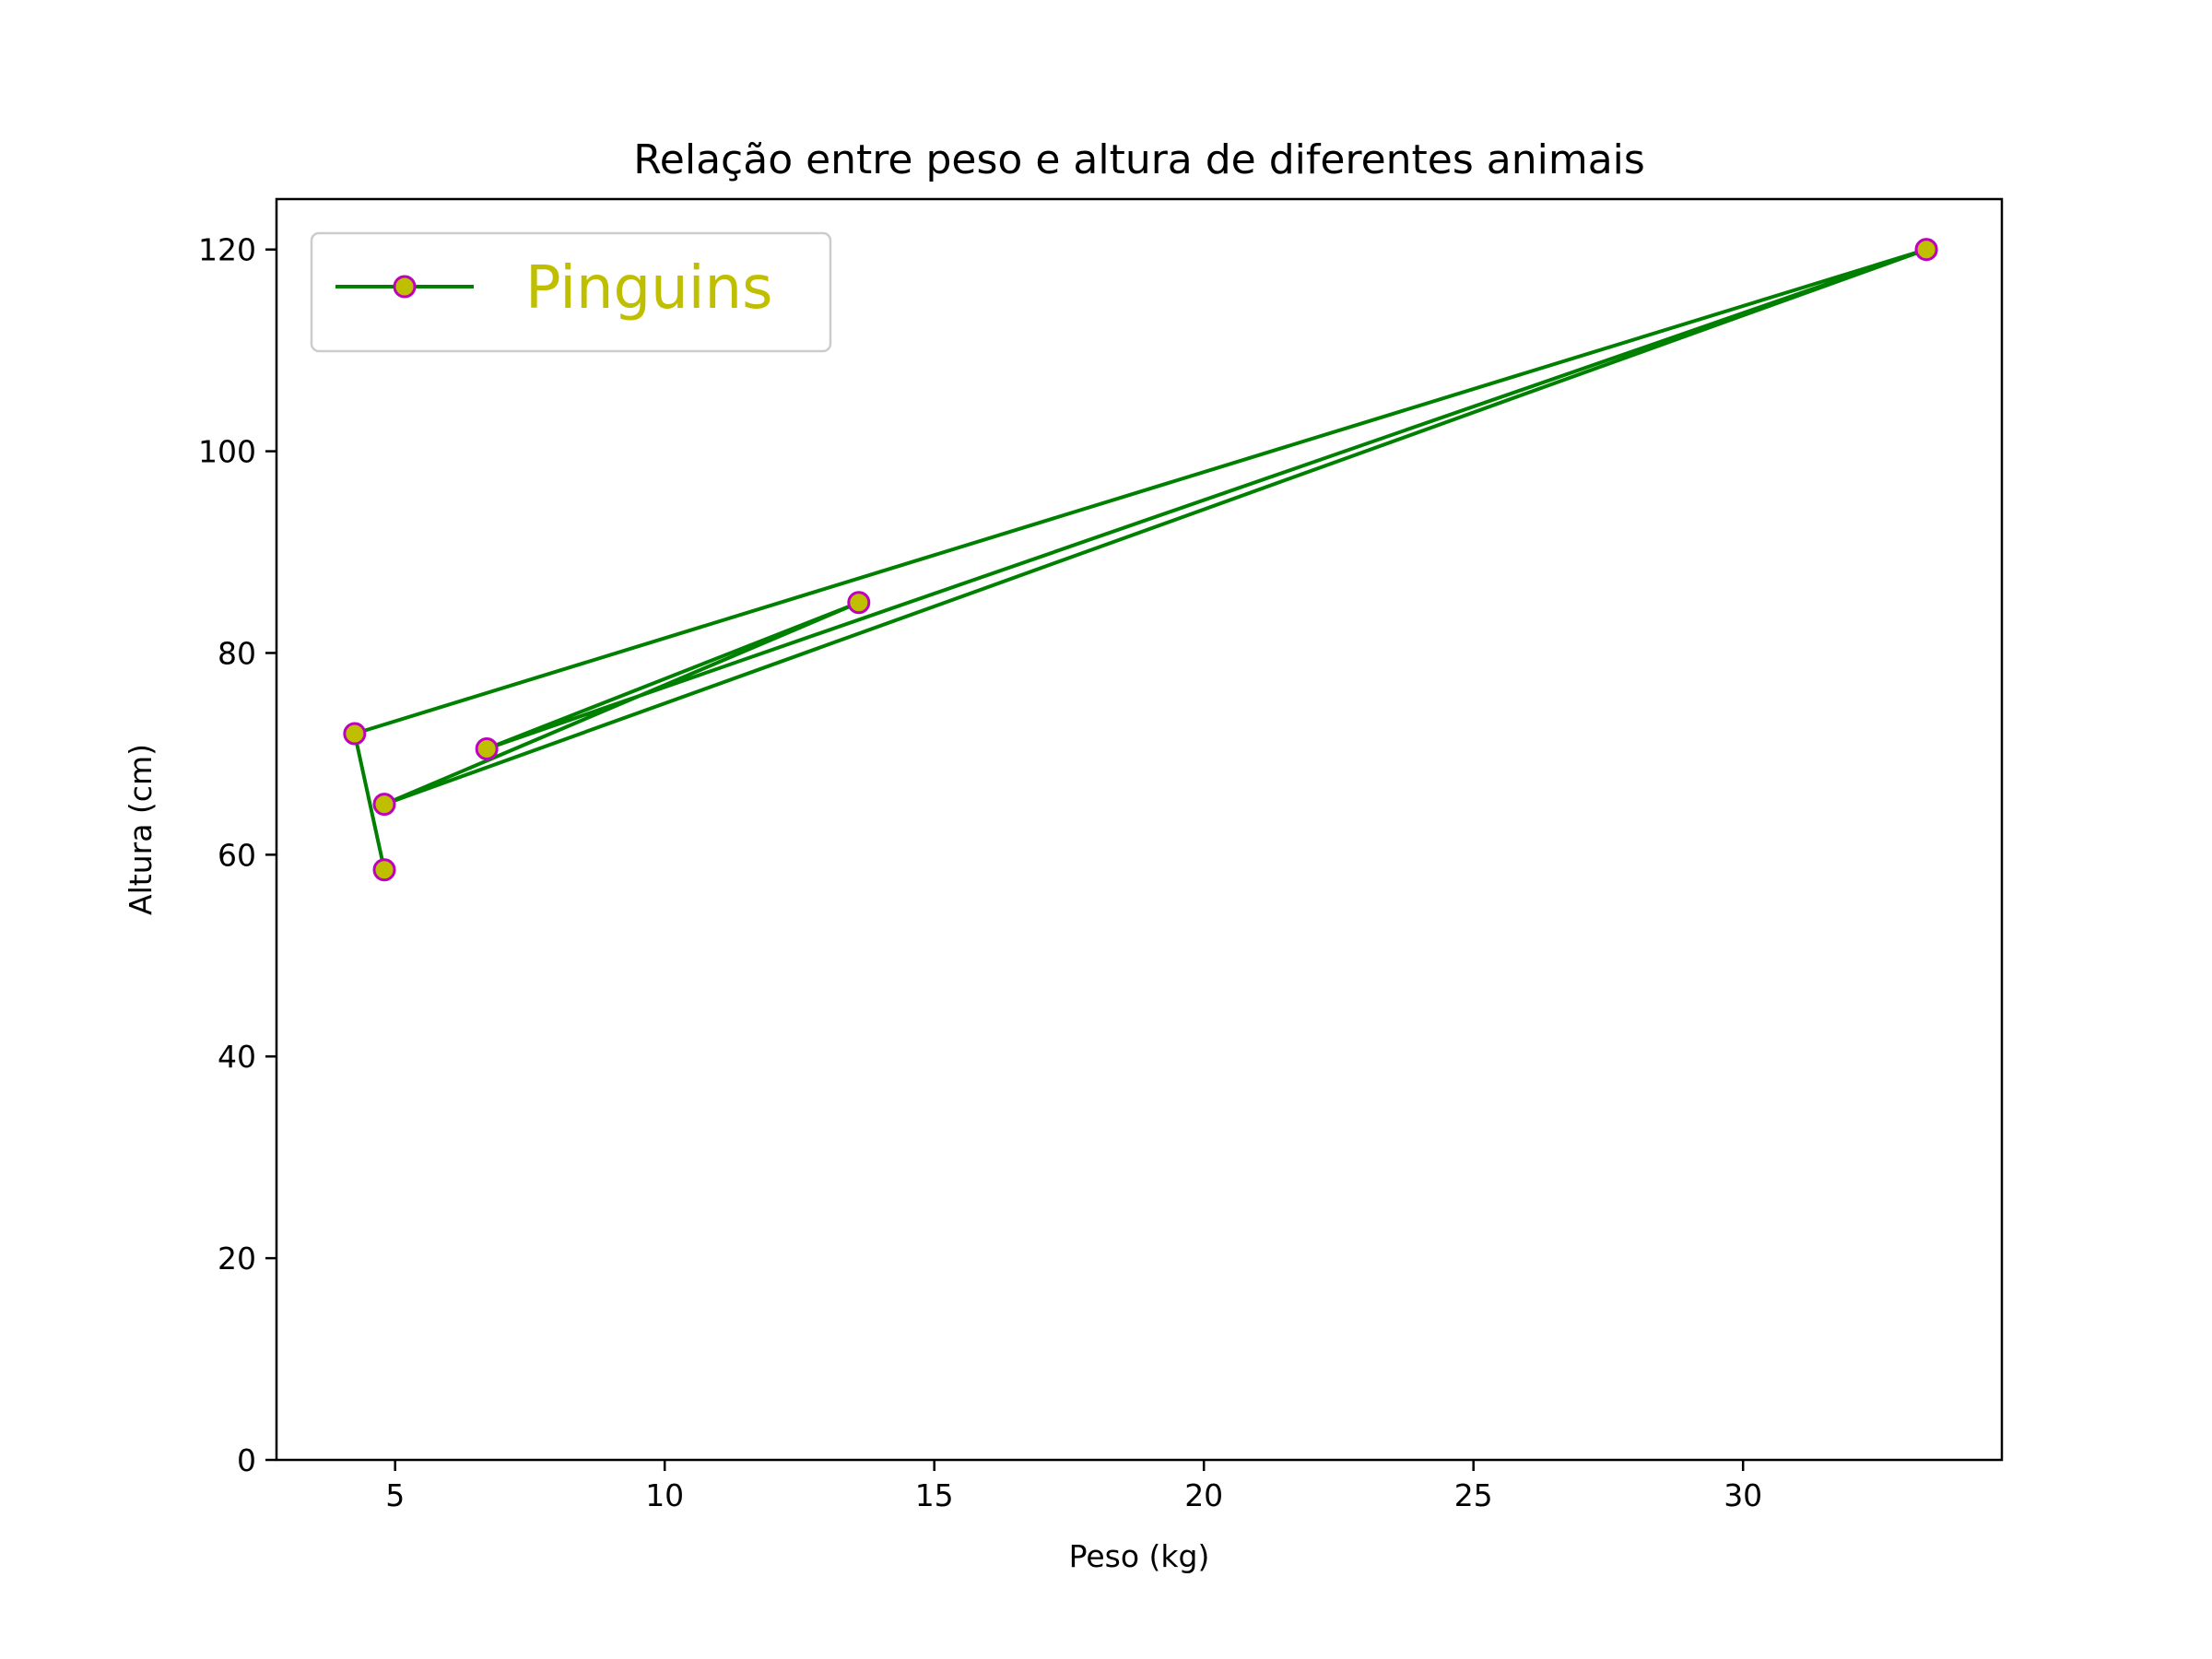  I want to click on x-tick-label: 30, so click(1743, 1495).